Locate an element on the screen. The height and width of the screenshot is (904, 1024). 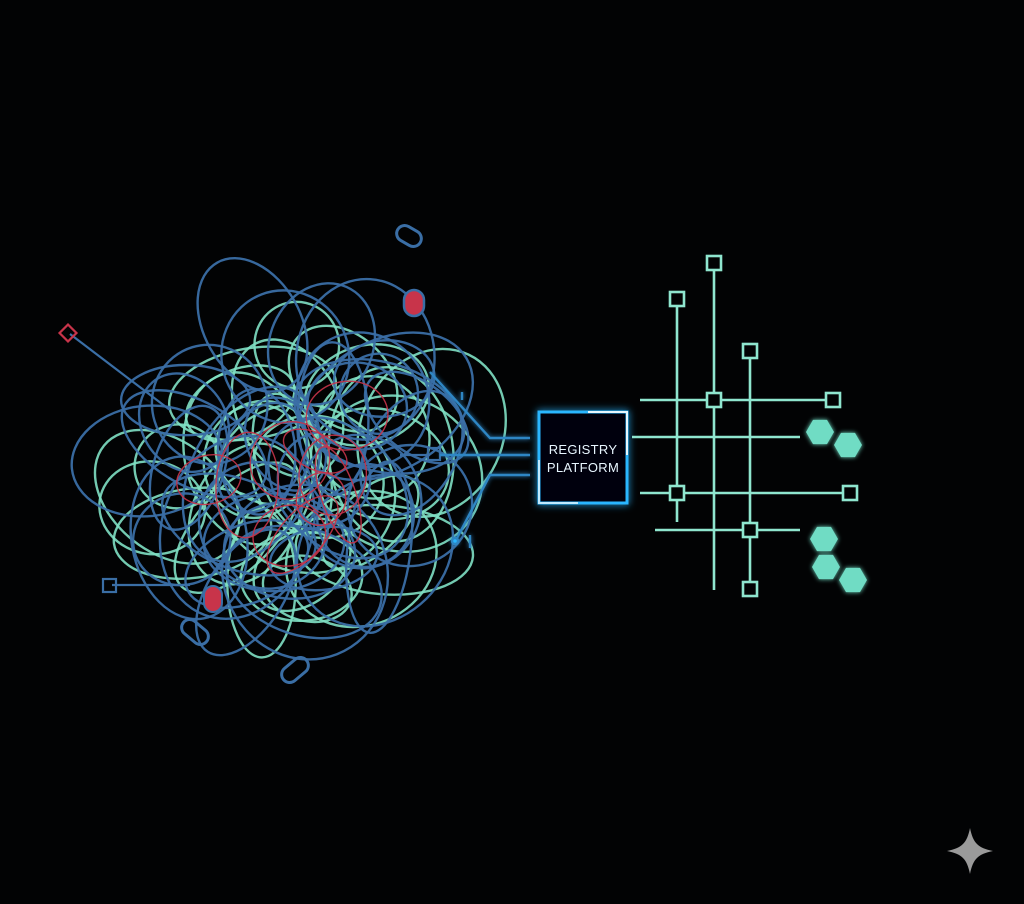
connector-bottom is located at coordinates (492, 507).